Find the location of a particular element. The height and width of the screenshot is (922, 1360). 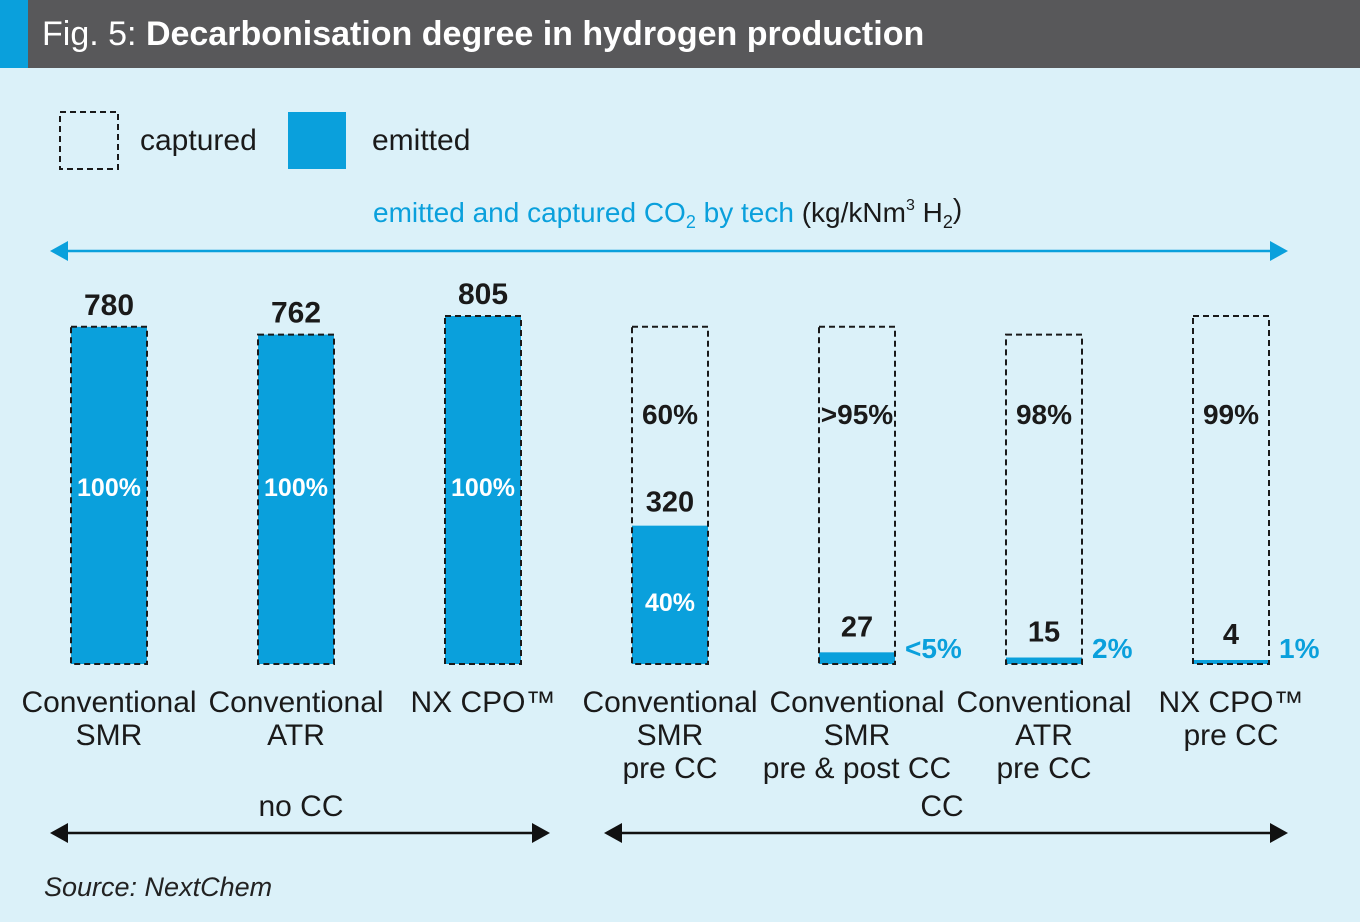

chart-title-by: by tech is located at coordinates (749, 212).